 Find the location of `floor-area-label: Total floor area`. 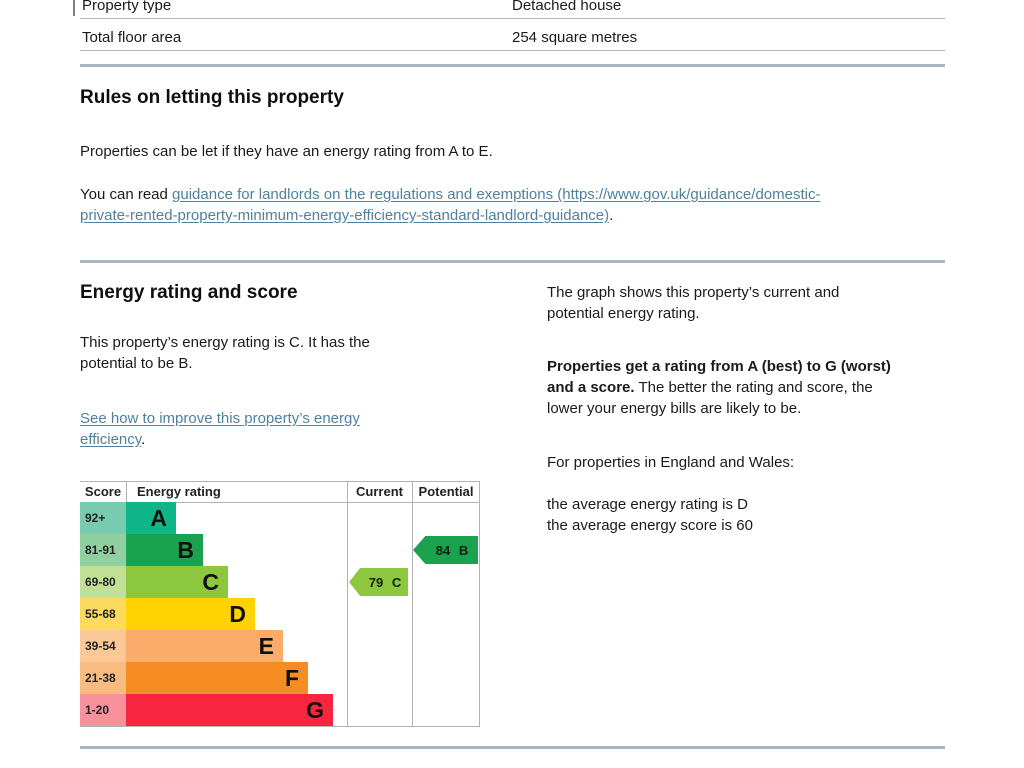

floor-area-label: Total floor area is located at coordinates (132, 37).